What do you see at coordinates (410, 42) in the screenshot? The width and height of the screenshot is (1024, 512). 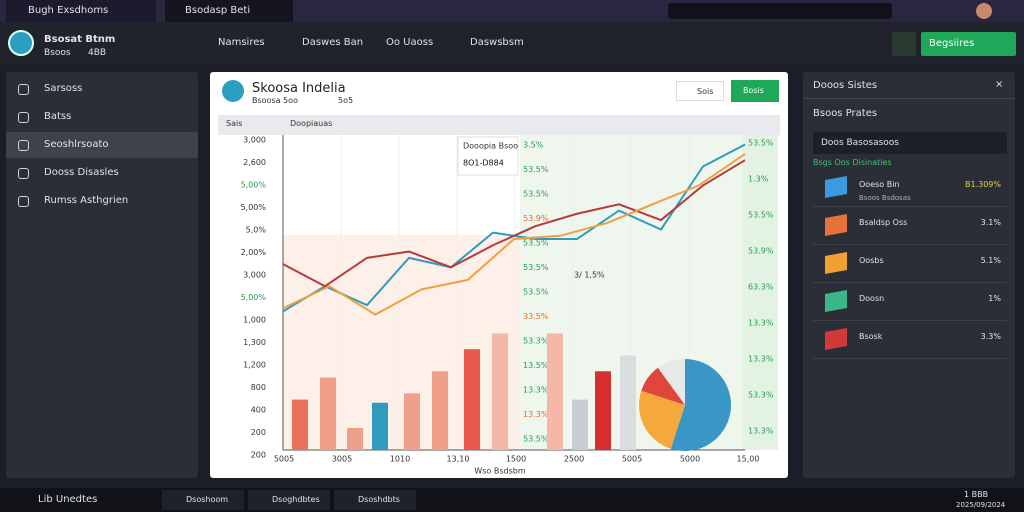 I see `nav-link: Oo Uaoss` at bounding box center [410, 42].